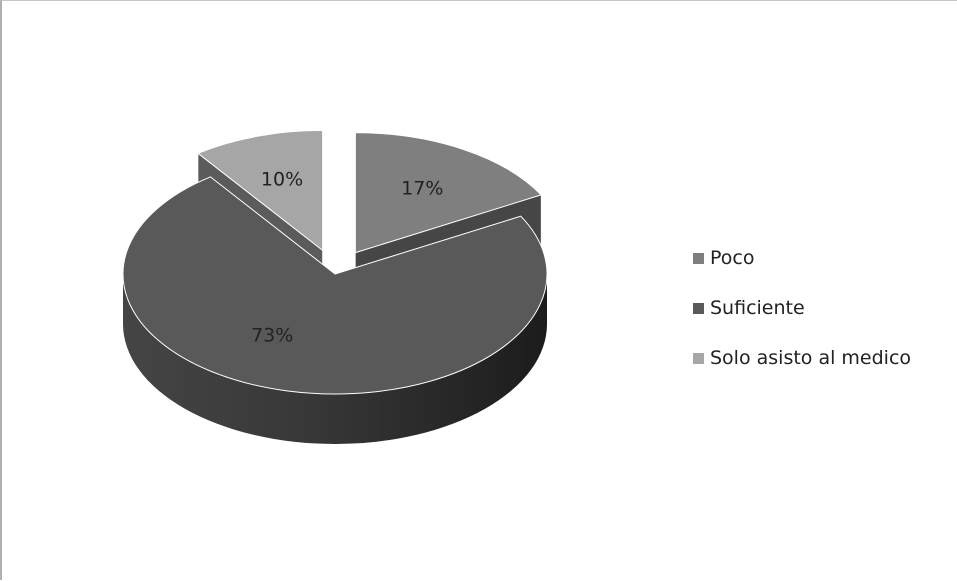 The image size is (957, 581). Describe the element at coordinates (732, 258) in the screenshot. I see `legend-label-poco: Poco` at that location.